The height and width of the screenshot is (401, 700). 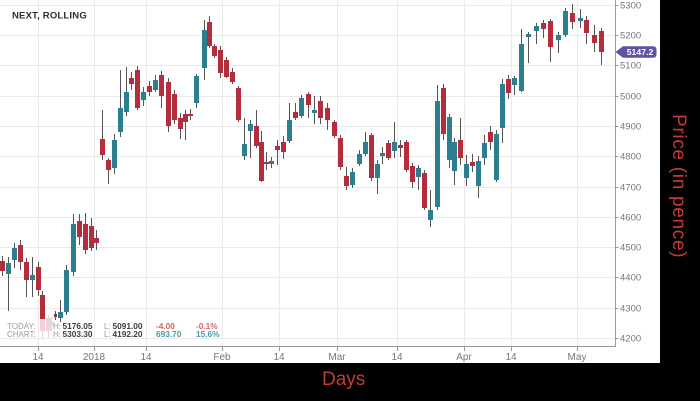 I want to click on svg-text: Apr, so click(x=464, y=357).